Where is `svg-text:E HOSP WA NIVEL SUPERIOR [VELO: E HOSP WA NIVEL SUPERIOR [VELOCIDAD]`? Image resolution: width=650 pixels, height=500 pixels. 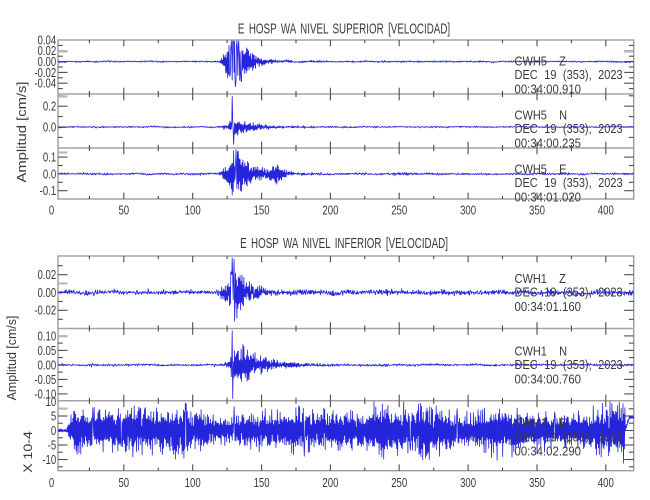
svg-text:E HOSP WA NIVEL SUPERIOR [VELO: E HOSP WA NIVEL SUPERIOR [VELOCIDAD] is located at coordinates (344, 29).